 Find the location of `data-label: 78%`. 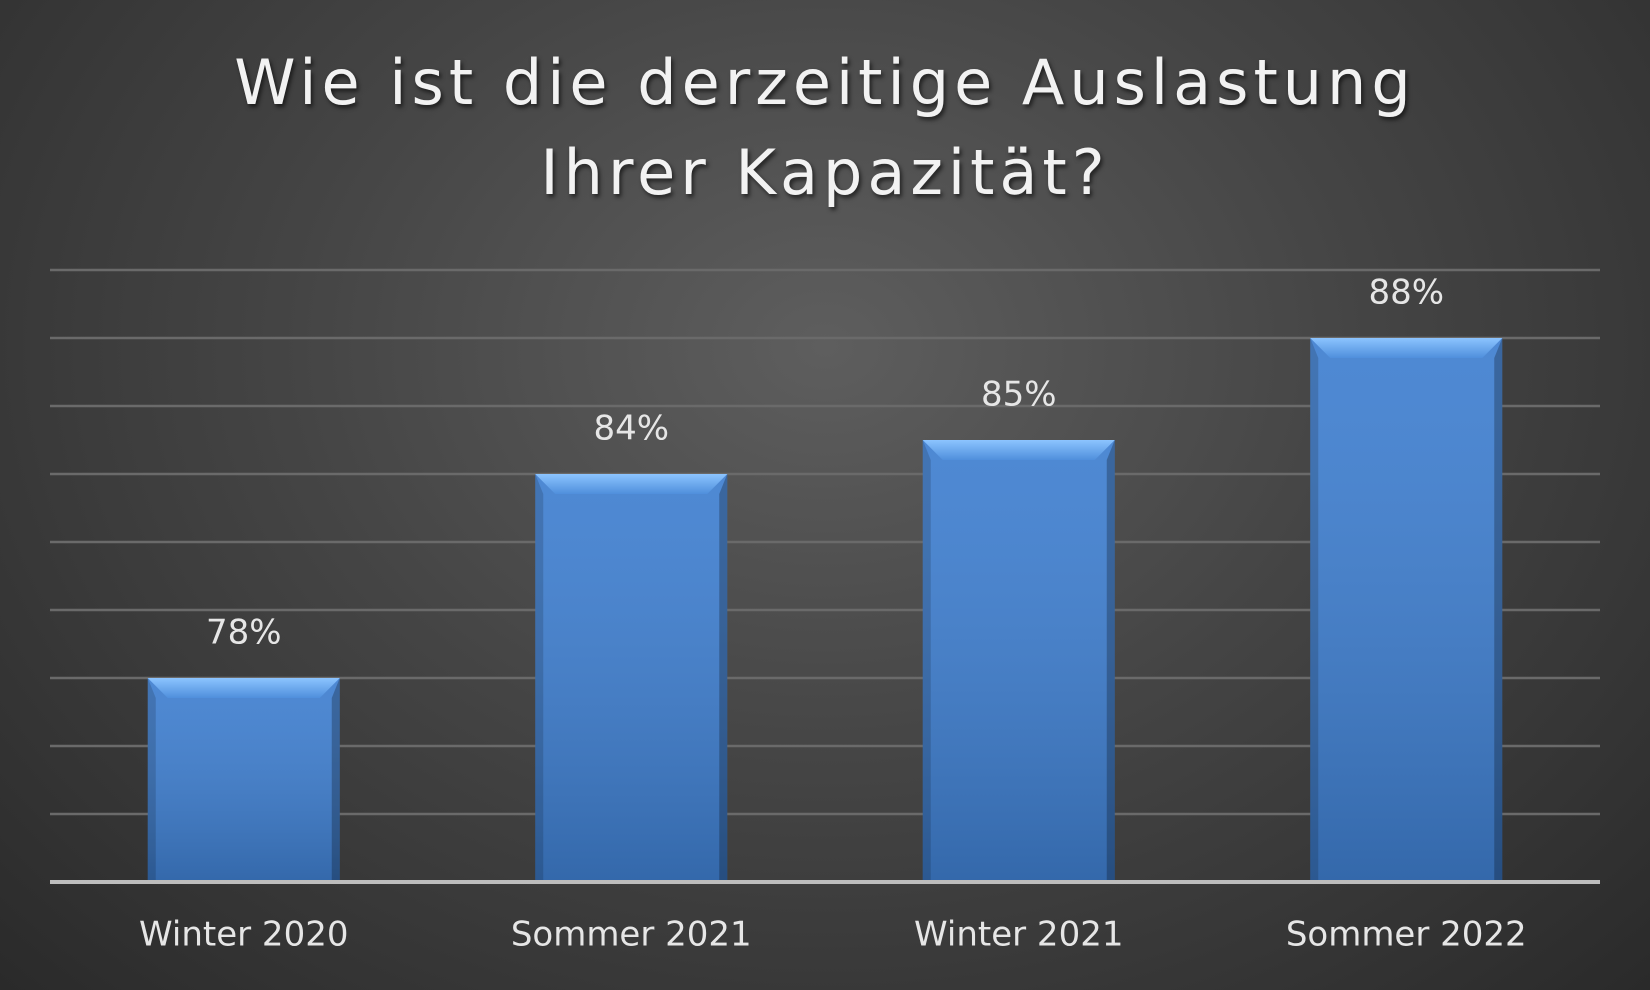

data-label: 78% is located at coordinates (244, 633).